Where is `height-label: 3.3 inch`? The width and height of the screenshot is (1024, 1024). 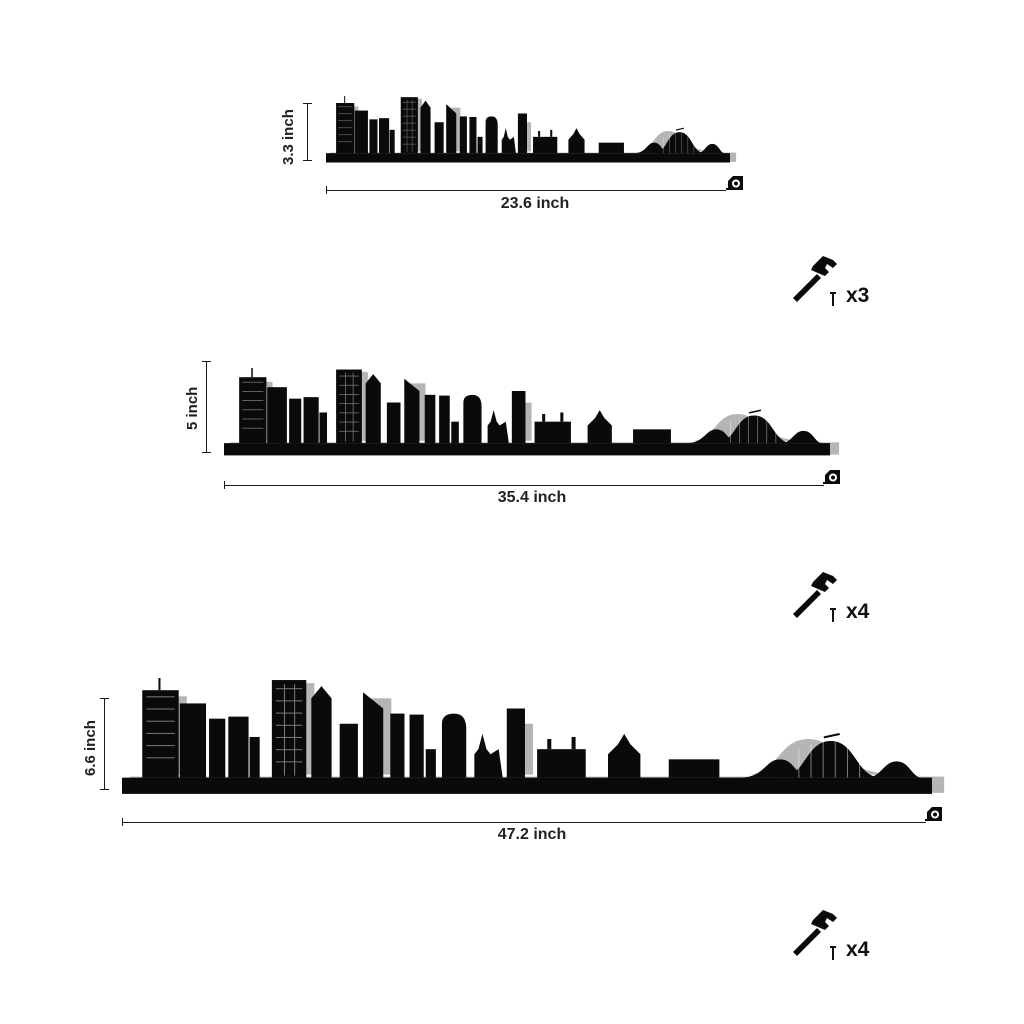 height-label: 3.3 inch is located at coordinates (288, 137).